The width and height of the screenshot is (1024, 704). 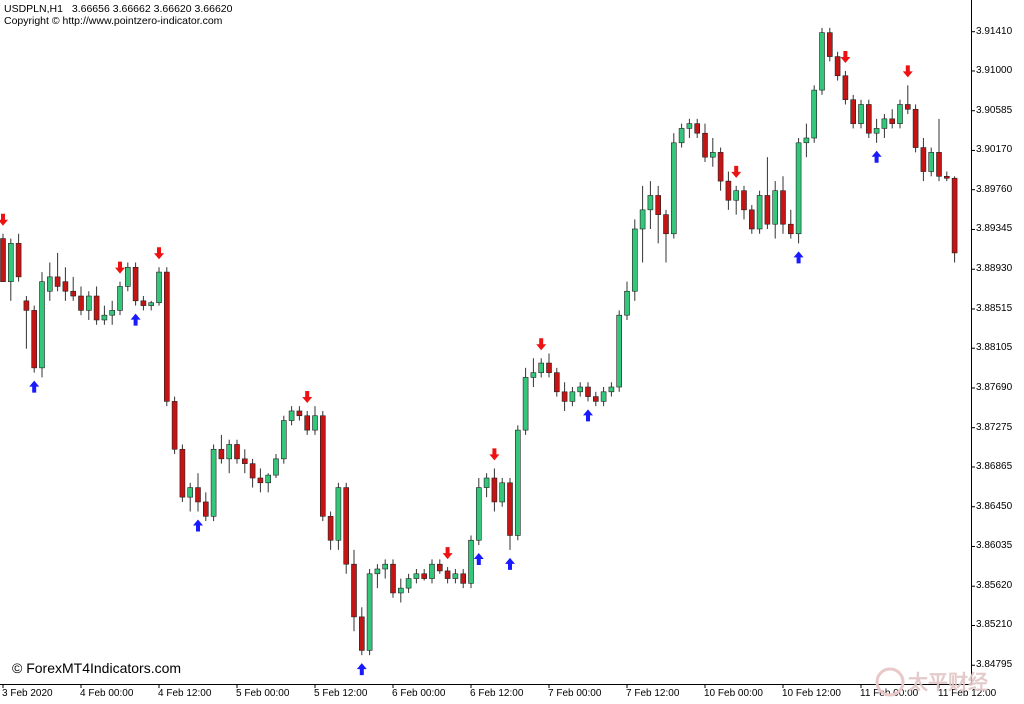 What do you see at coordinates (994, 625) in the screenshot?
I see `price-tick-label: 3.85210` at bounding box center [994, 625].